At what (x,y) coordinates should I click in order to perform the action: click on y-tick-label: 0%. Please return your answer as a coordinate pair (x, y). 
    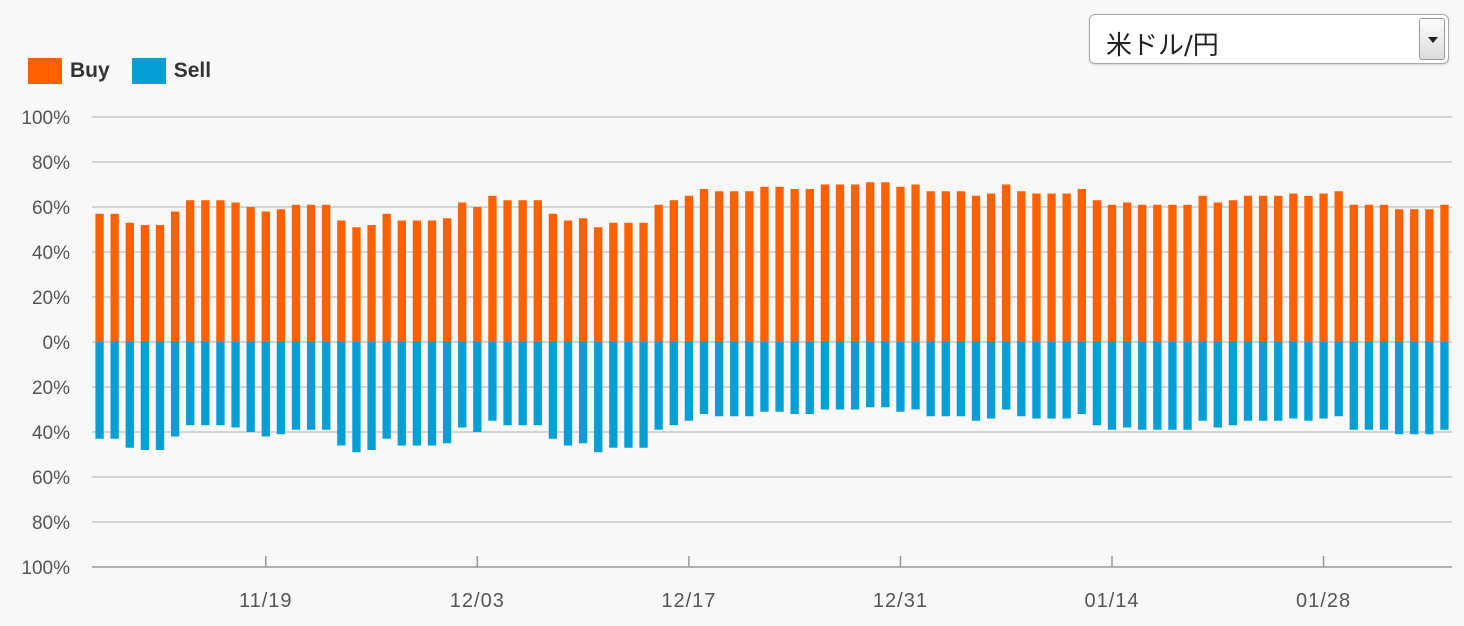
    Looking at the image, I should click on (57, 343).